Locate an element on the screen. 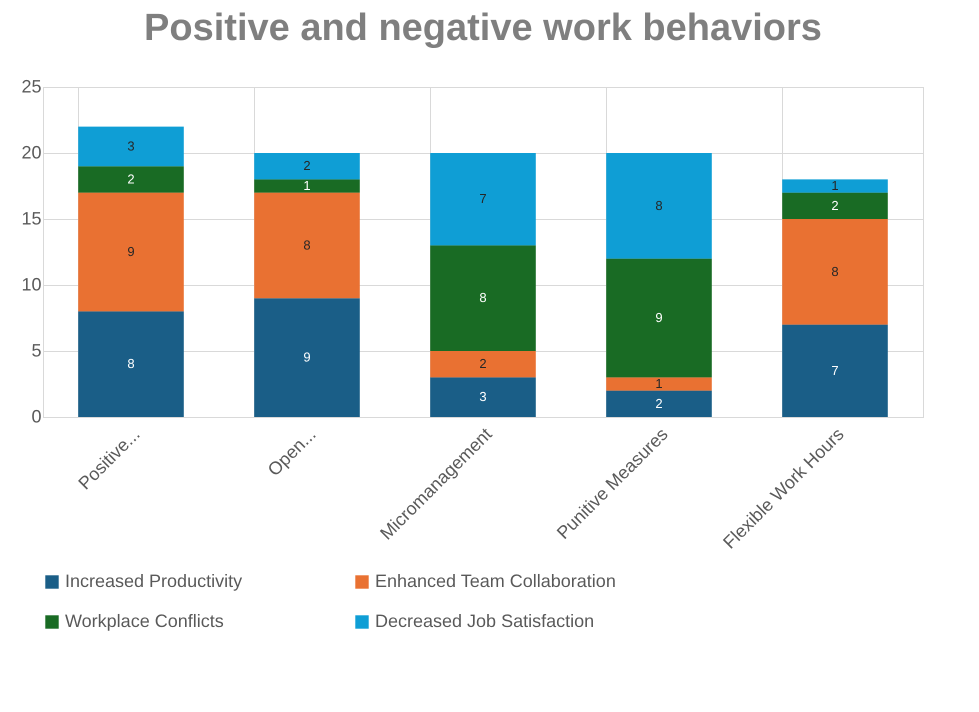  y-tick-label: 10 is located at coordinates (31, 284).